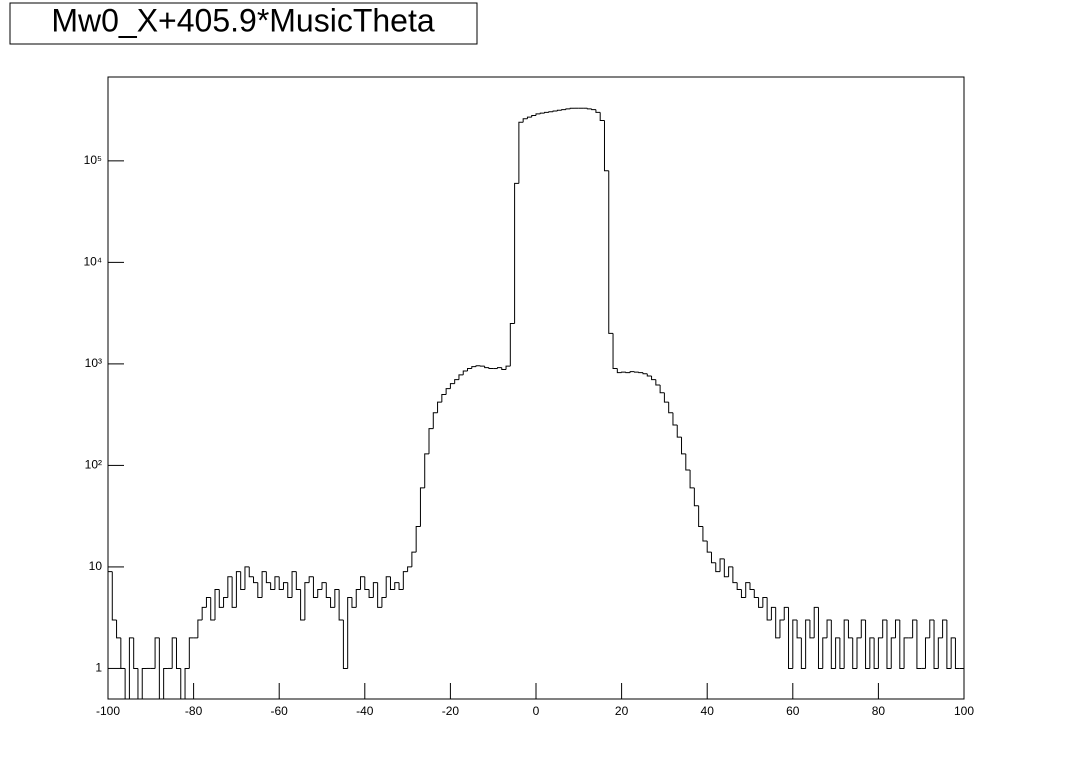 The image size is (1072, 783). Describe the element at coordinates (708, 711) in the screenshot. I see `x-tick-label: 40` at that location.